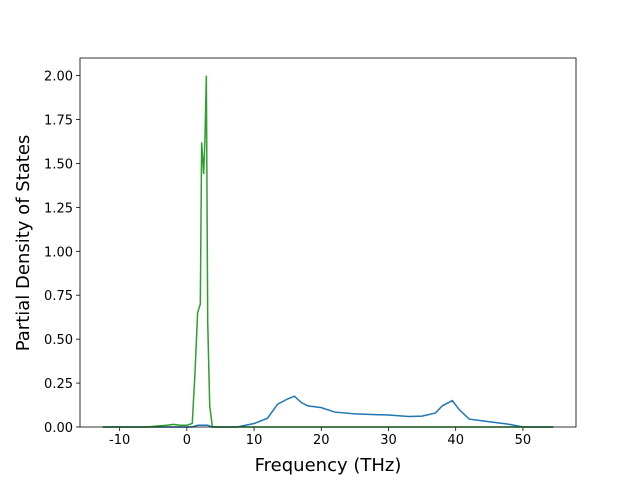 The width and height of the screenshot is (640, 480). I want to click on x-tick-label: 40, so click(455, 440).